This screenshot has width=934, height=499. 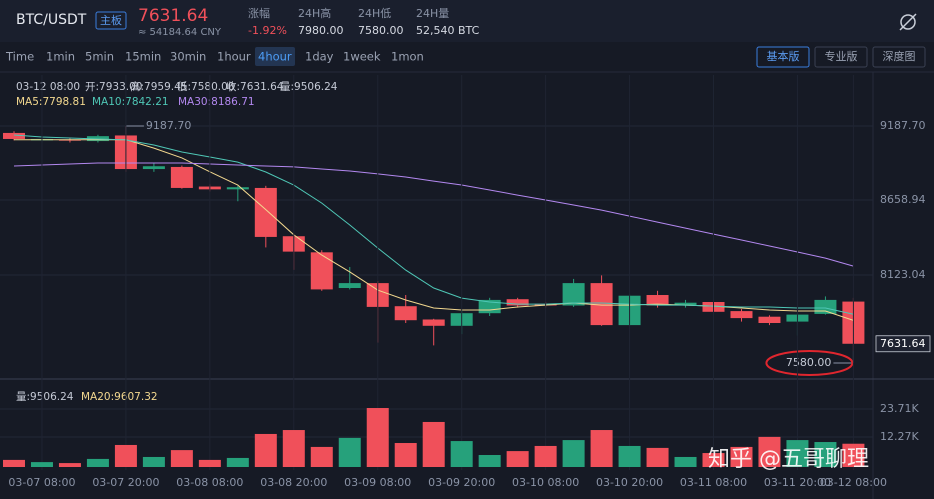 I want to click on stat-label: 24H低, so click(x=374, y=13).